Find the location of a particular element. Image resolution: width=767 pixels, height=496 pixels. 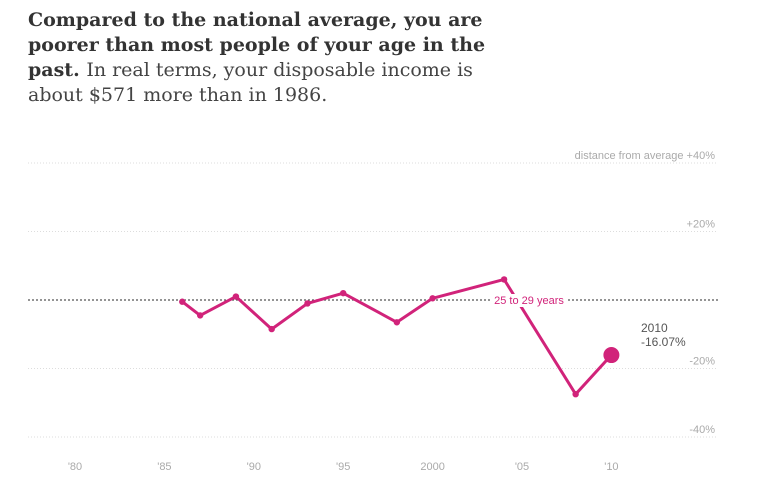

x-tick-label: '90 is located at coordinates (254, 467).